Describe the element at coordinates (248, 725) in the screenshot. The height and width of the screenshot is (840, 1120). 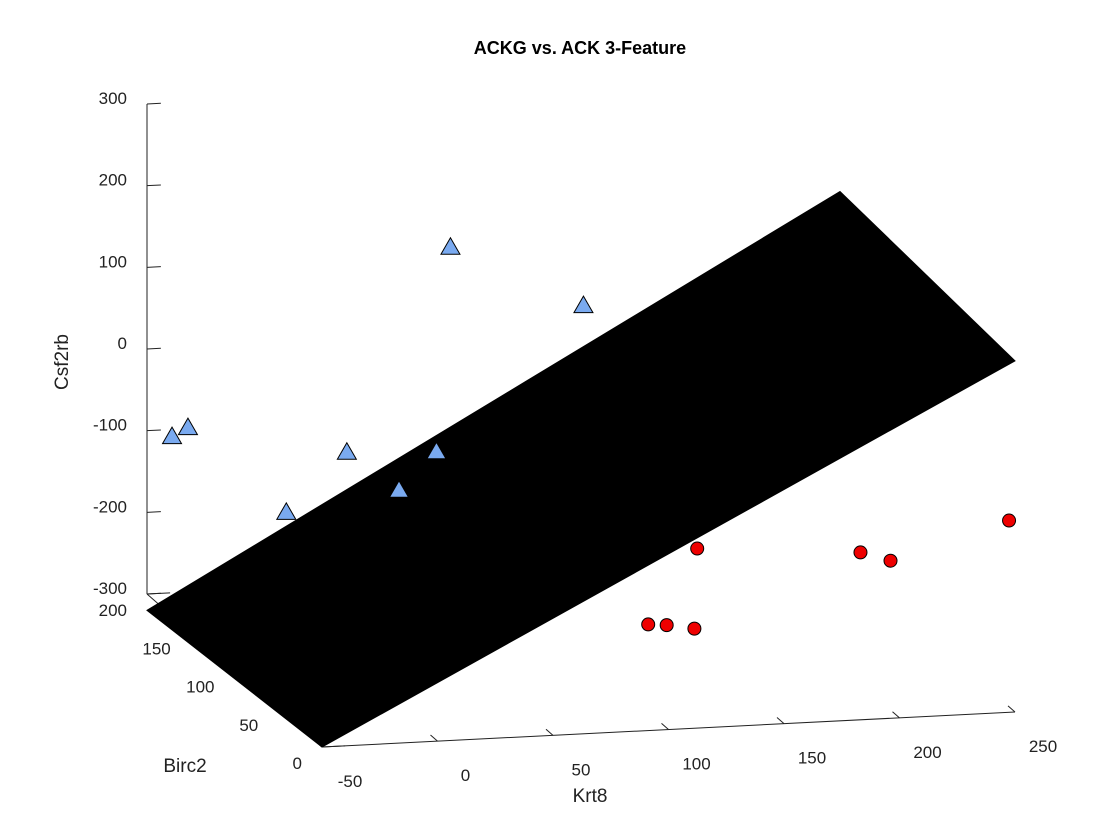
I see `y-tick-label: 50` at that location.